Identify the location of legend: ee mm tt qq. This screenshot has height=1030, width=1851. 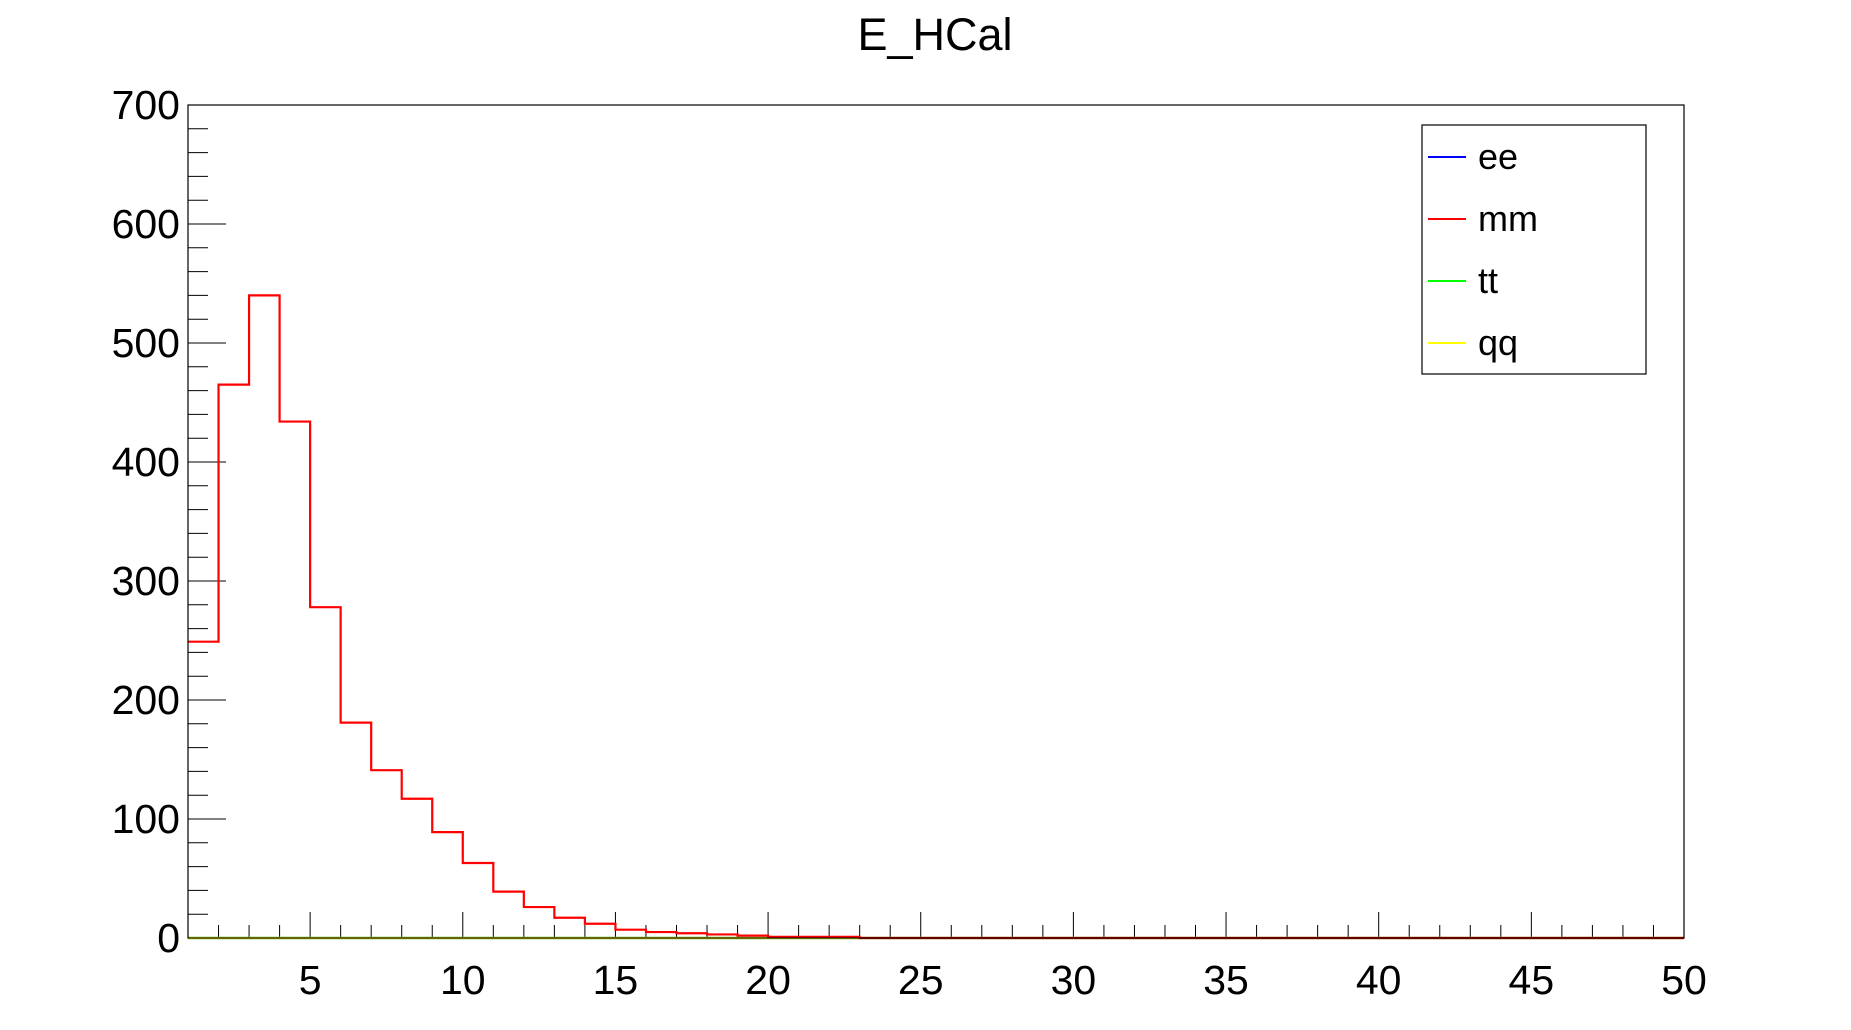
(1534, 249).